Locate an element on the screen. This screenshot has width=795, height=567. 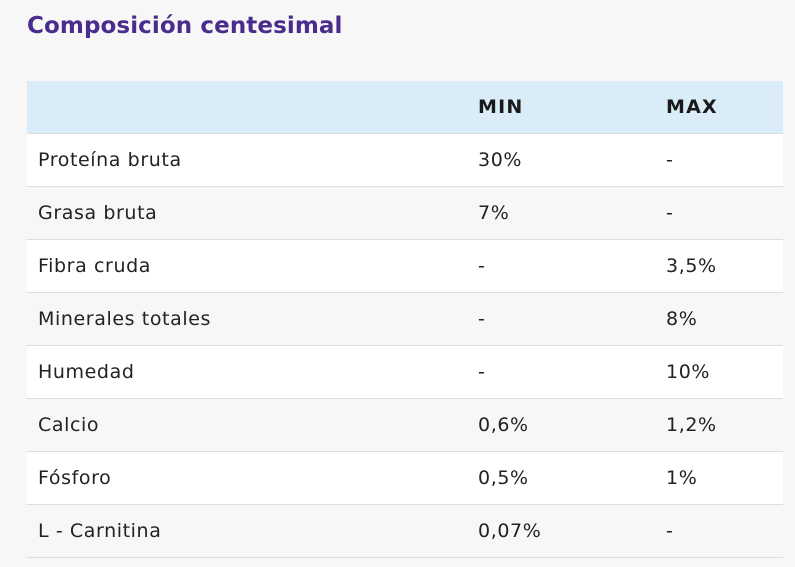
table-row: L - Carnitina 0,07% - is located at coordinates (405, 531).